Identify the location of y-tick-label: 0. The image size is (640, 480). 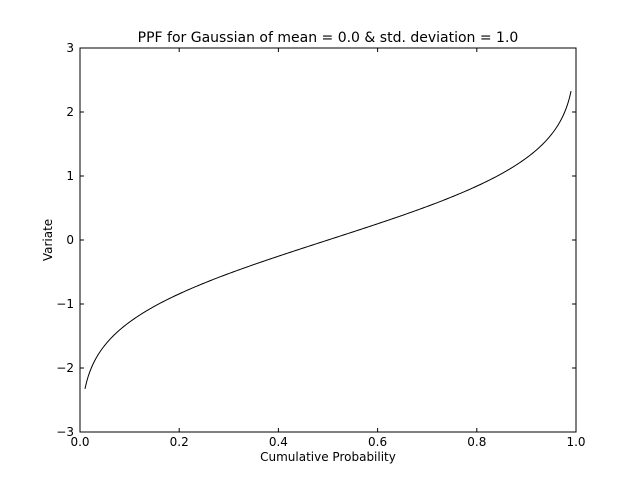
(70, 240).